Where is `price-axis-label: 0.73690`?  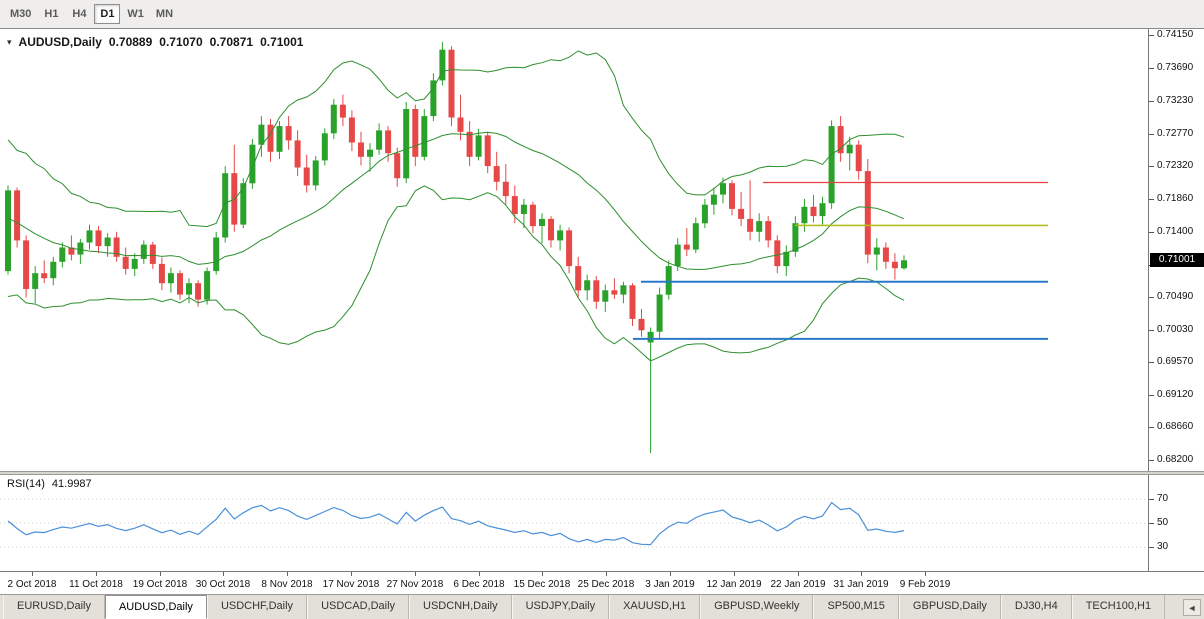 price-axis-label: 0.73690 is located at coordinates (1171, 67).